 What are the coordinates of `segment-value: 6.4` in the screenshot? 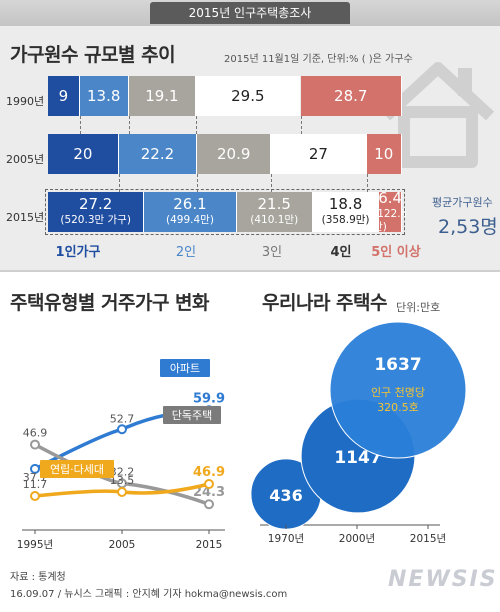 It's located at (390, 197).